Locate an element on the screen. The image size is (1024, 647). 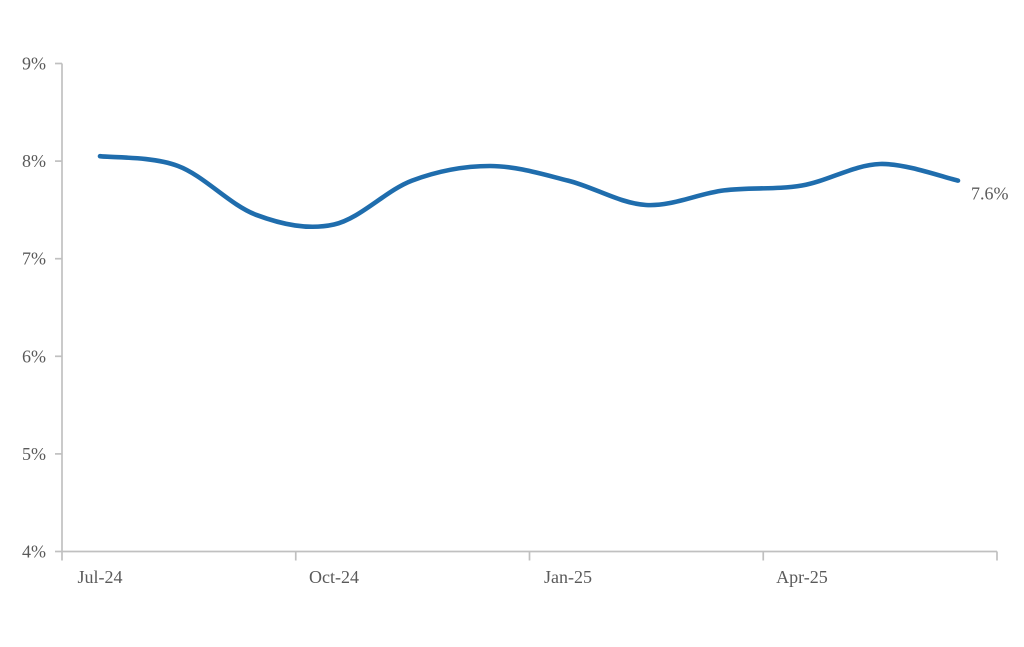
x-axis-label: Jul-24 is located at coordinates (100, 577).